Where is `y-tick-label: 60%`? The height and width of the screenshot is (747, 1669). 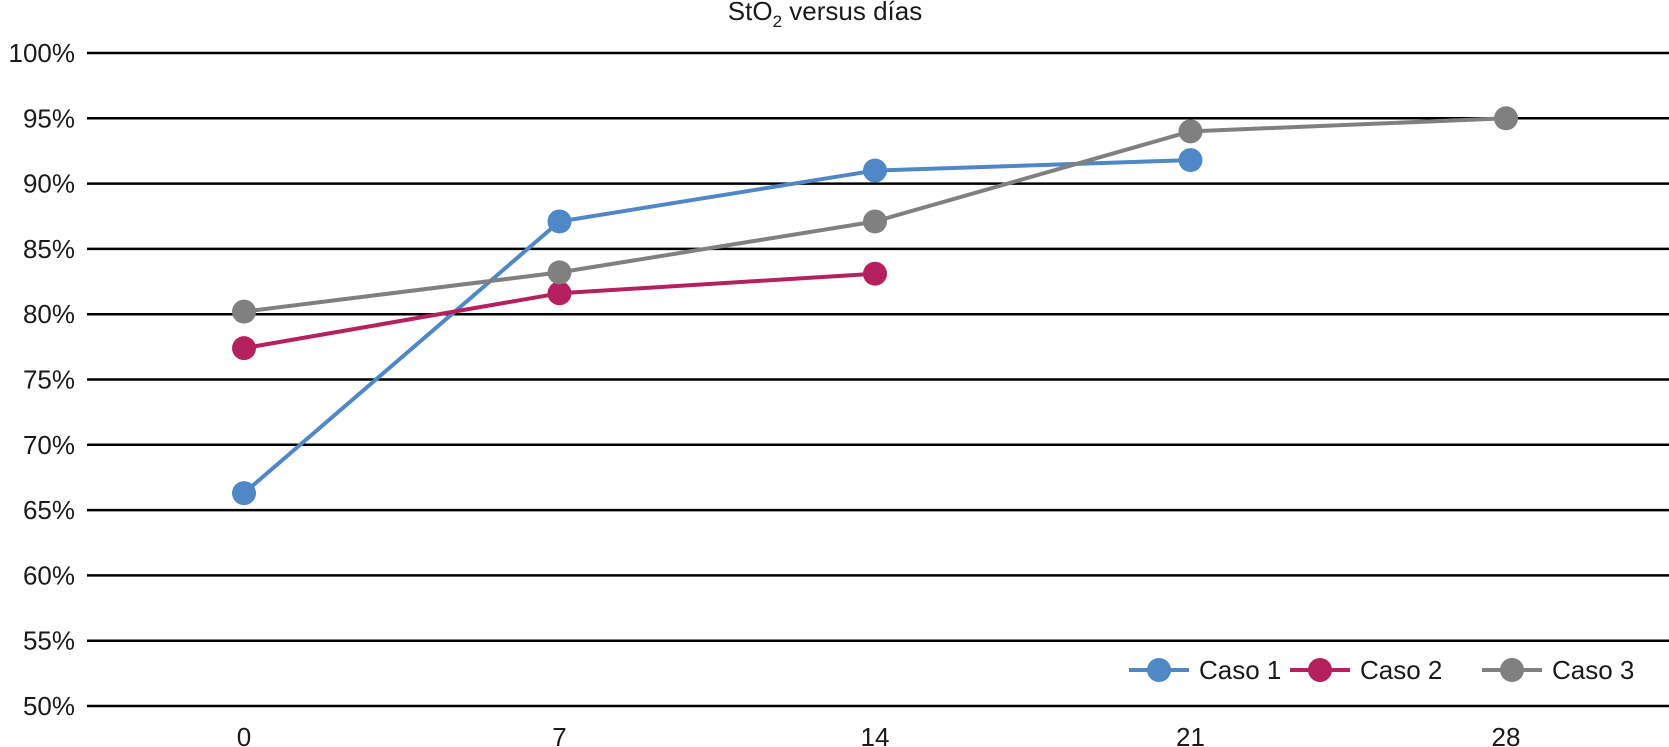
y-tick-label: 60% is located at coordinates (49, 575).